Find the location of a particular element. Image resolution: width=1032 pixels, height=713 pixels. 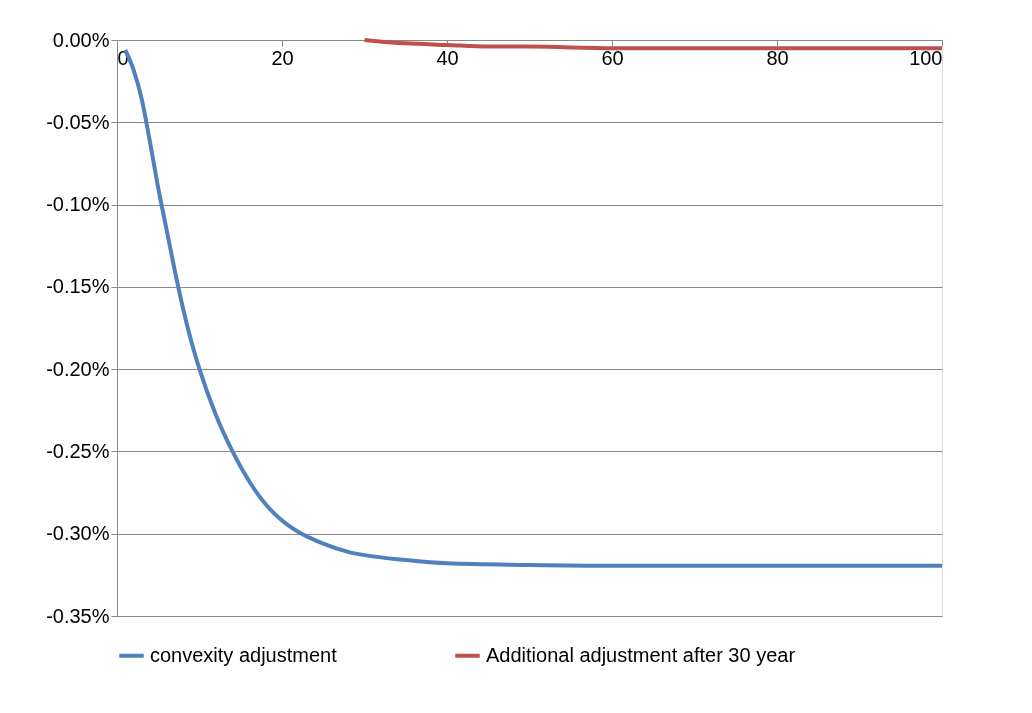

line-series is located at coordinates (653, 44).